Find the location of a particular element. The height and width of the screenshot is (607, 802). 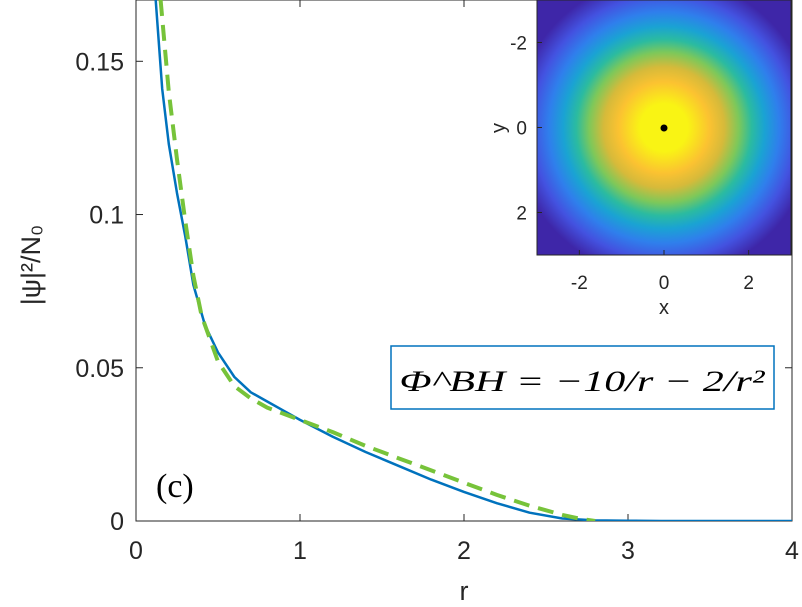

annotation-box is located at coordinates (582, 377).